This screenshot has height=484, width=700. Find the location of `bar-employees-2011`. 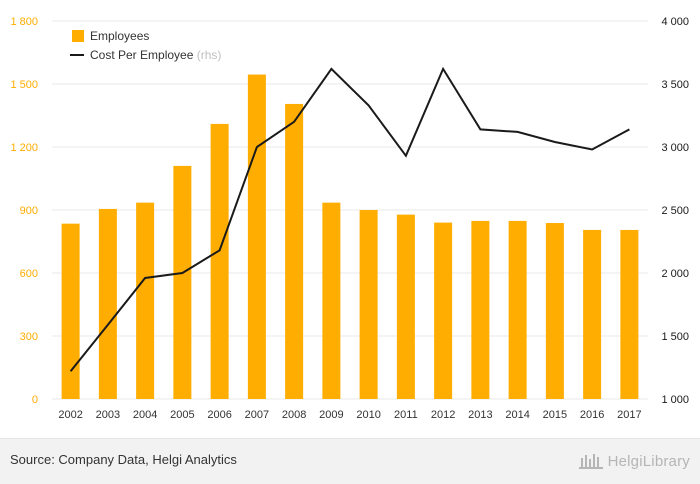

bar-employees-2011 is located at coordinates (405, 306).